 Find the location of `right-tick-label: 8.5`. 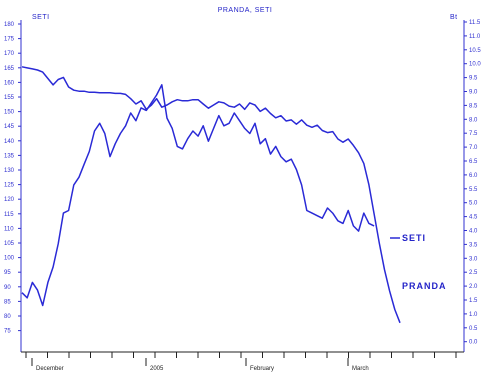

right-tick-label: 8.5 is located at coordinates (473, 106).